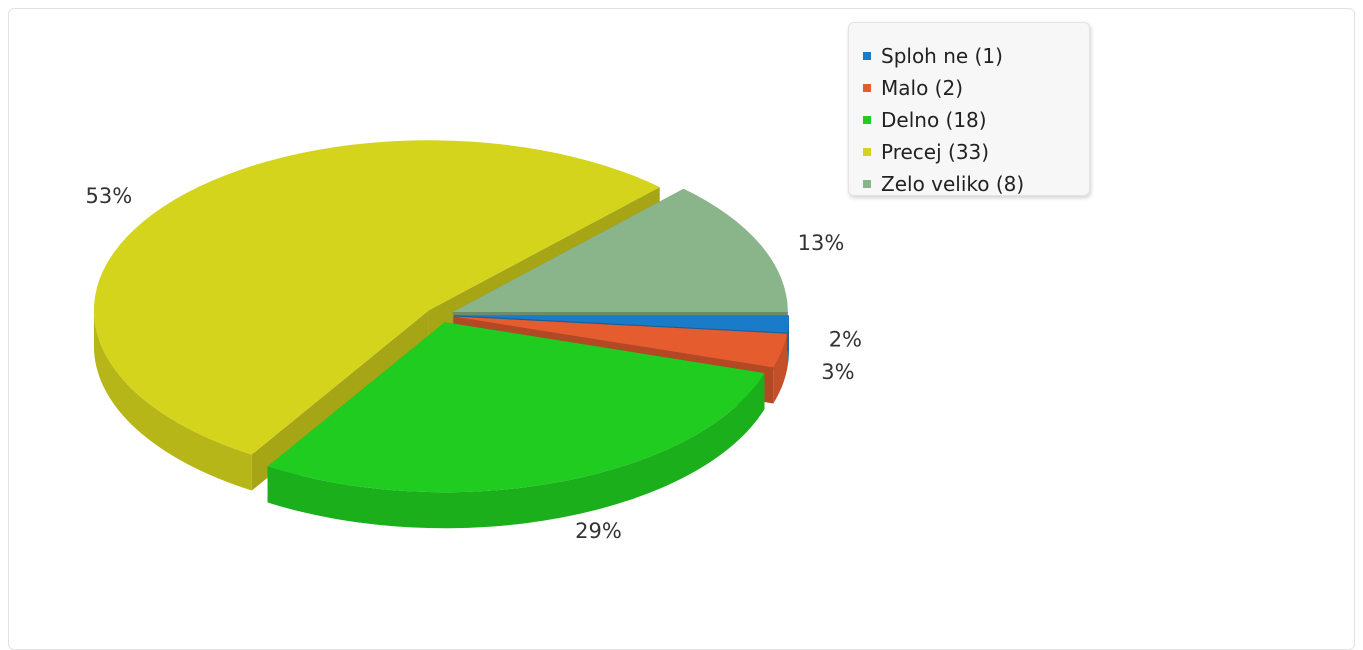 Image resolution: width=1363 pixels, height=650 pixels. Describe the element at coordinates (845, 339) in the screenshot. I see `data-label: 2%` at that location.